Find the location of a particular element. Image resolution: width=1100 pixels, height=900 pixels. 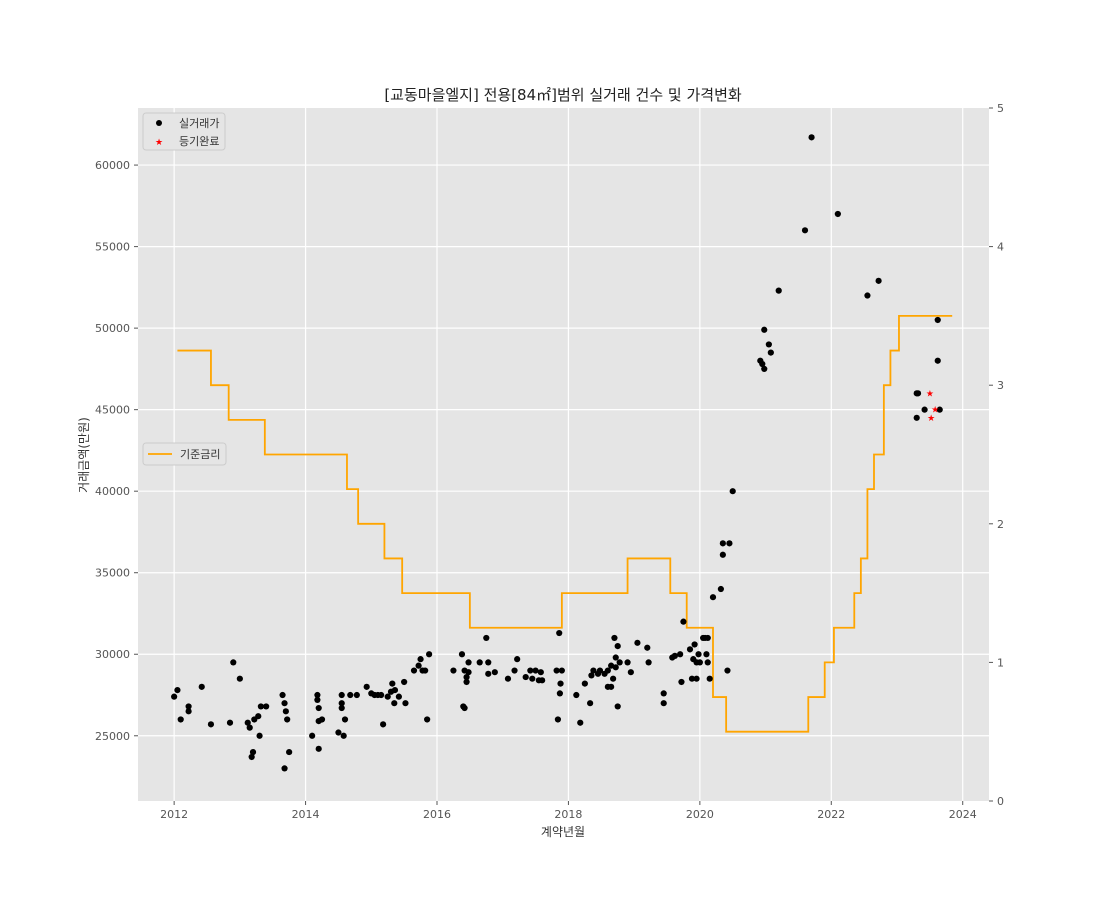

x-axis-ticks: 2012 2014 2016 2018 2020 2022 2024 is located at coordinates (568, 811).